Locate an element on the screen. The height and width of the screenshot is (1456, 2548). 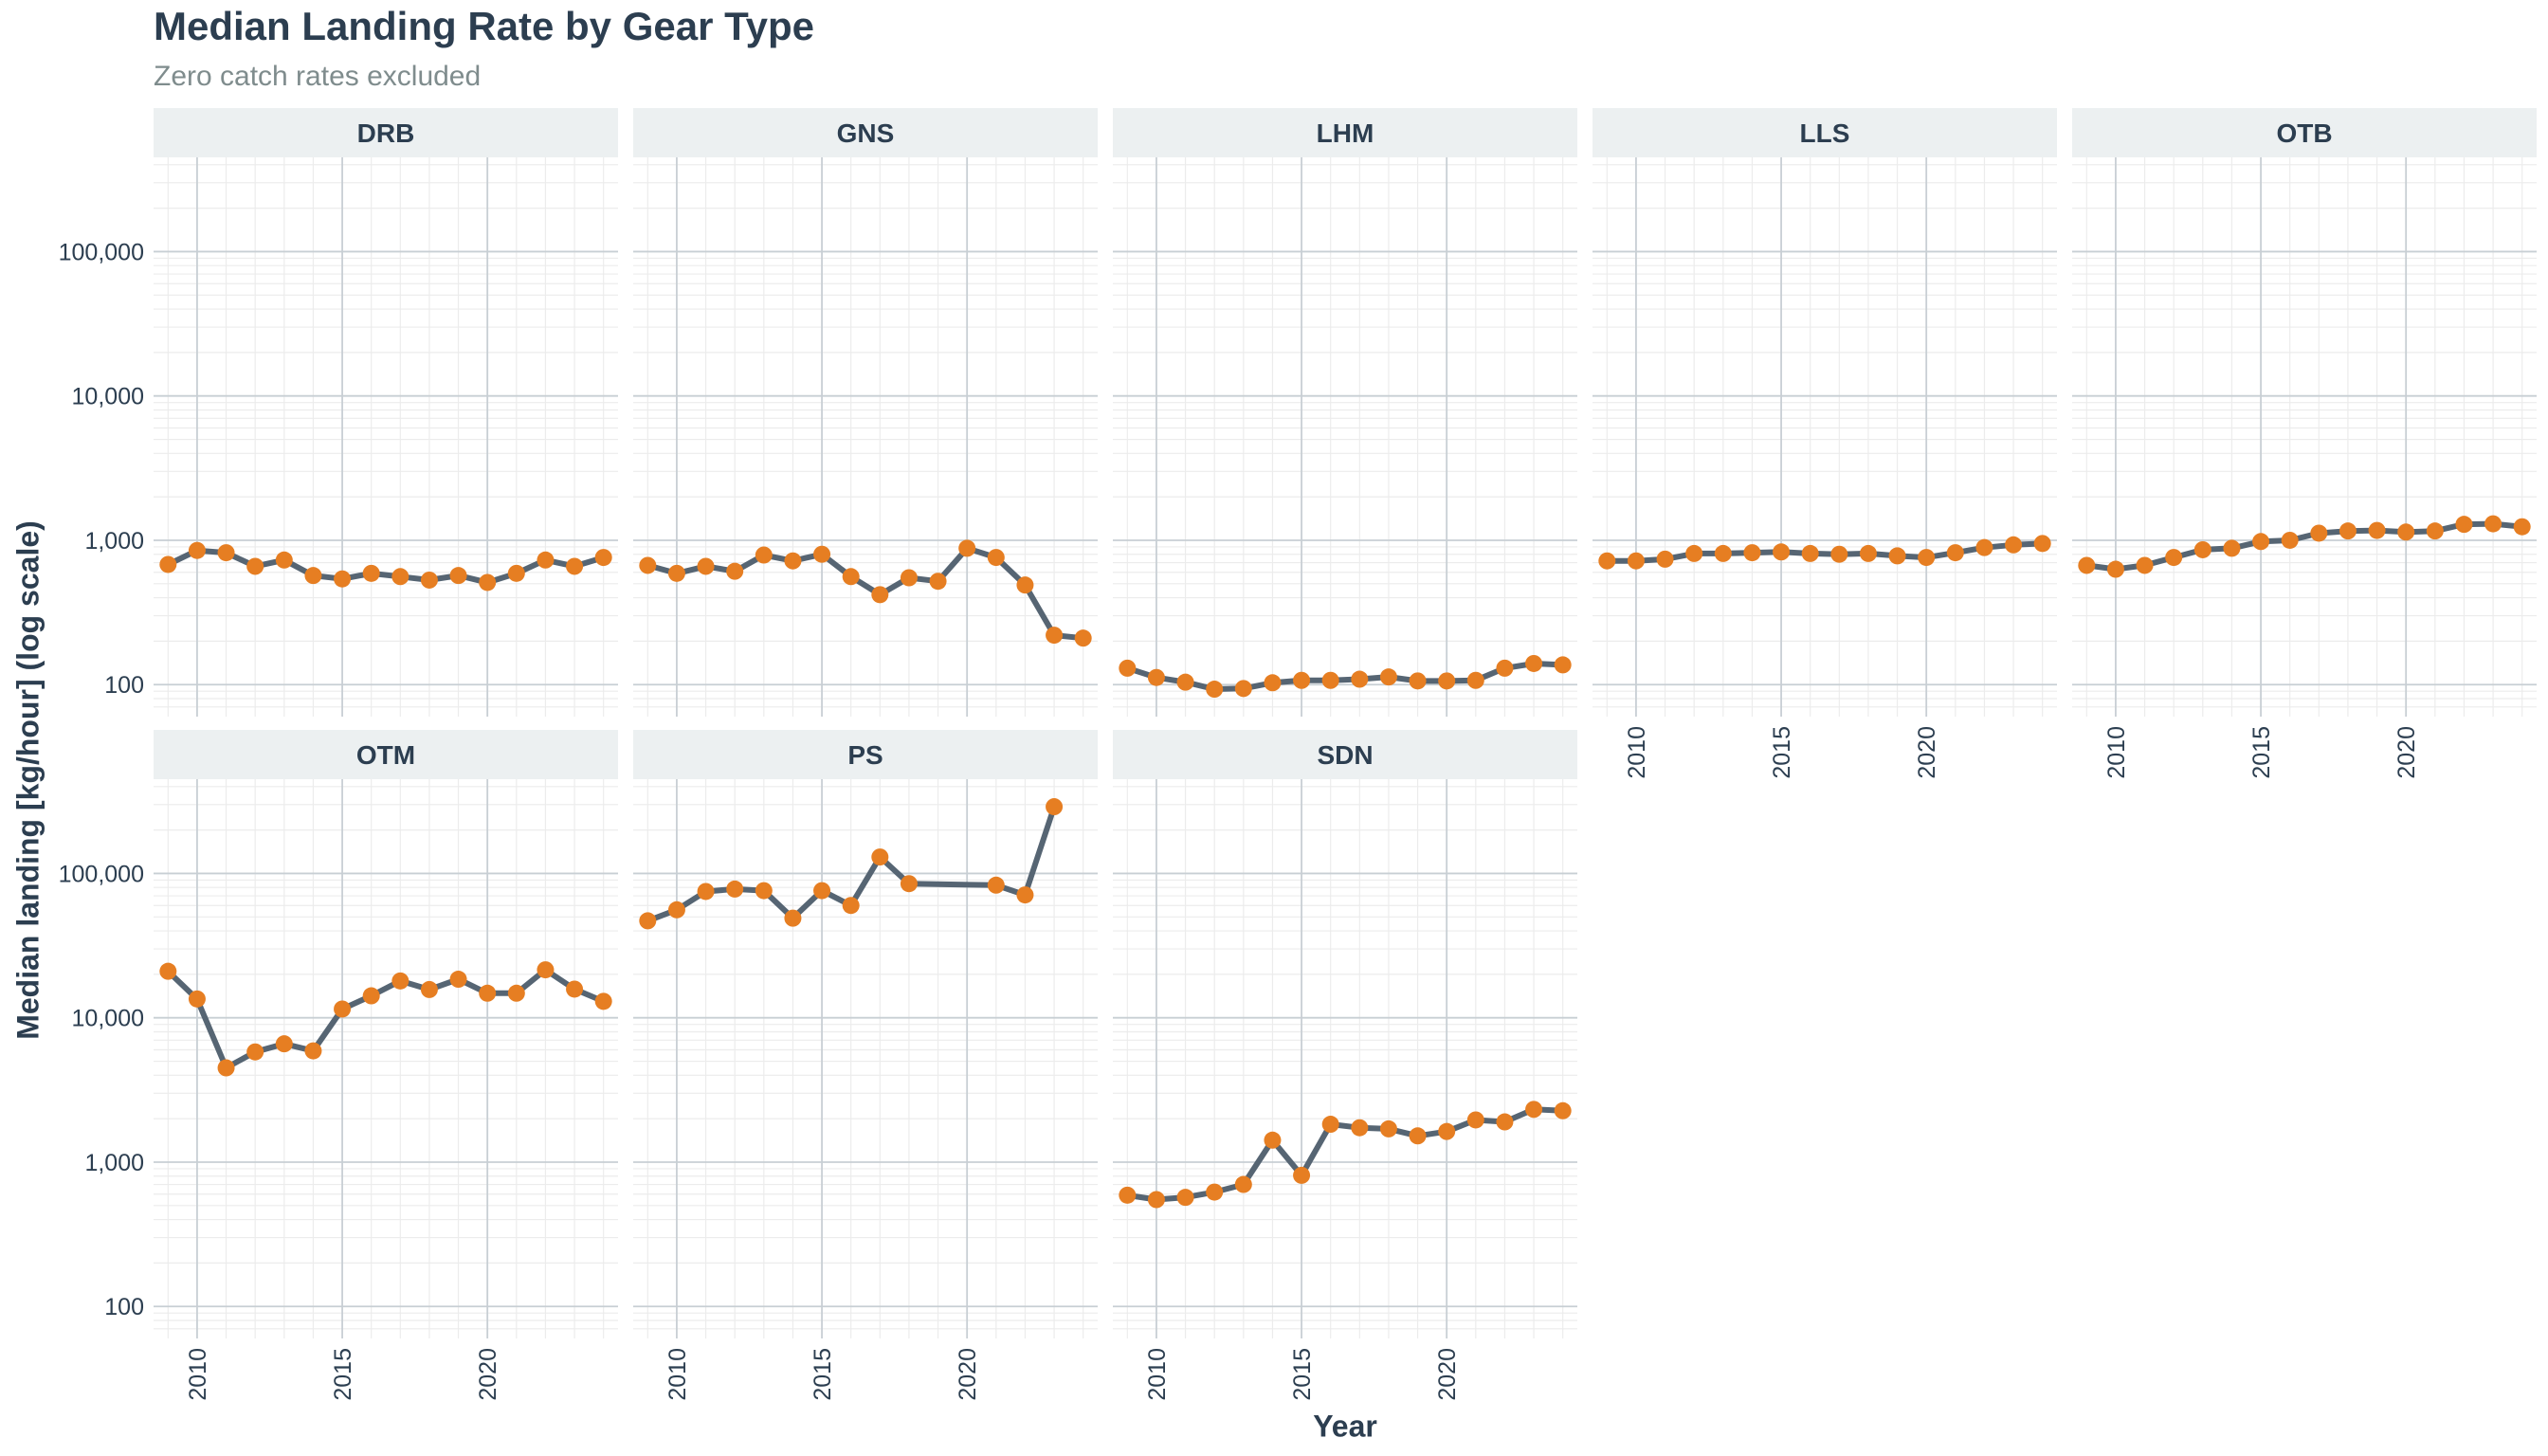
facet-label: GNS is located at coordinates (866, 133).